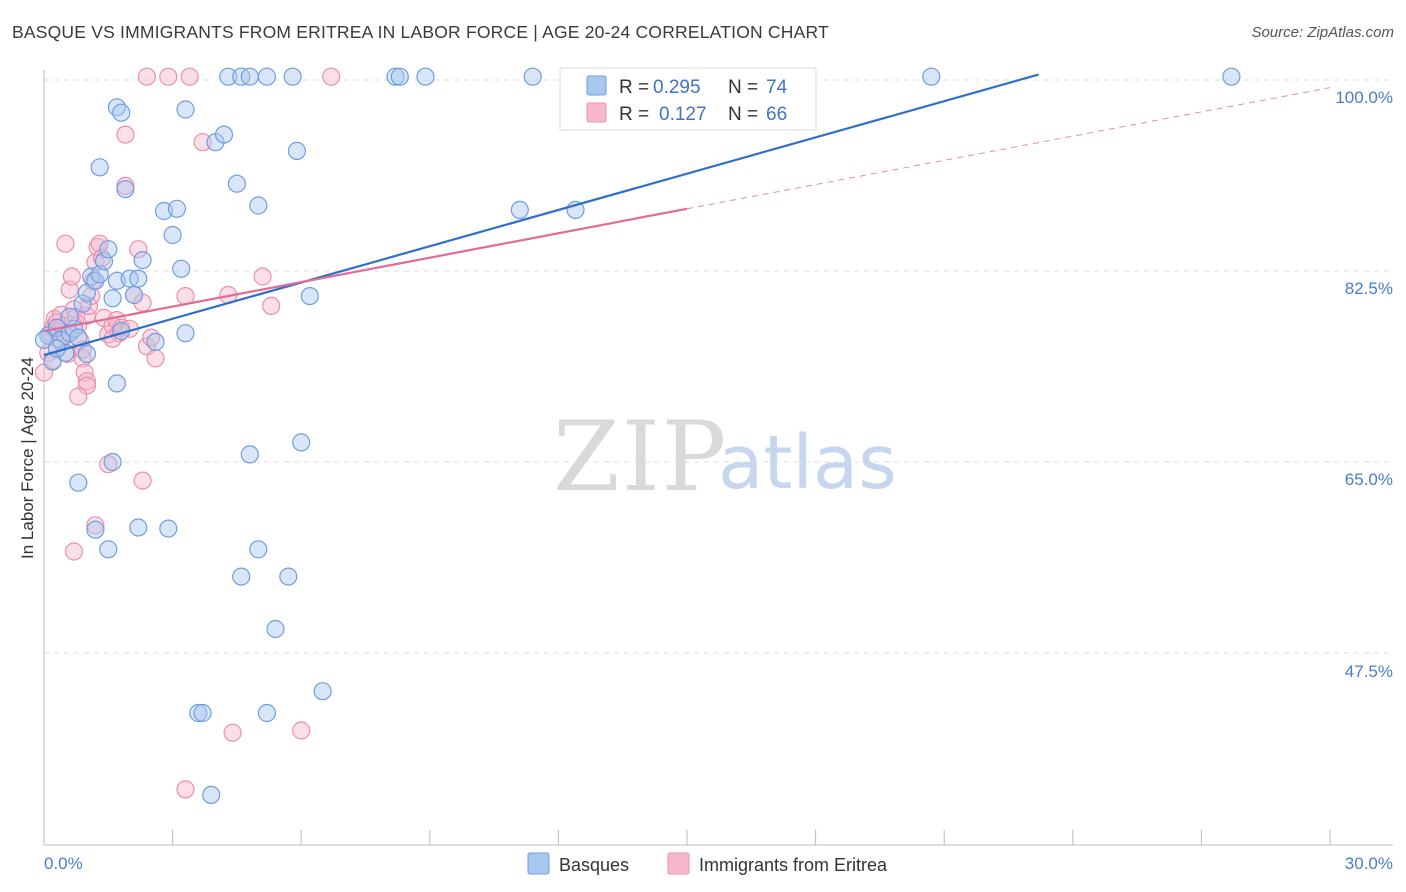  What do you see at coordinates (1364, 384) in the screenshot?
I see `y-axis-labels: 100.0% 82.5% 65.0% 47.5%` at bounding box center [1364, 384].